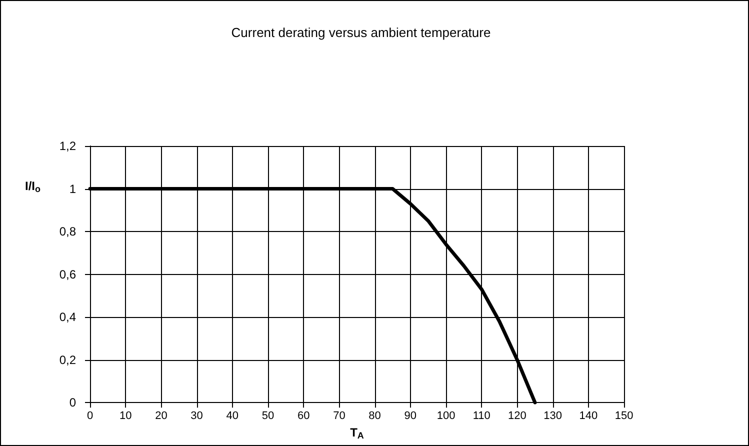 The image size is (749, 446). I want to click on chart-title: Current derating versus ambient temperature, so click(361, 32).